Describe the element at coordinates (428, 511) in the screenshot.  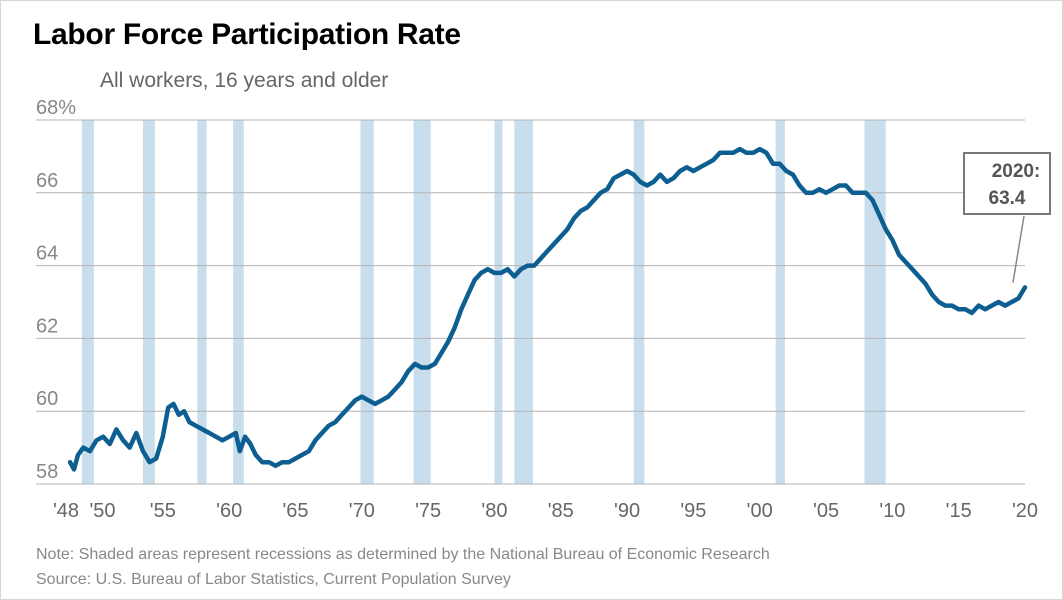
I see `x-tick-label: '75` at that location.